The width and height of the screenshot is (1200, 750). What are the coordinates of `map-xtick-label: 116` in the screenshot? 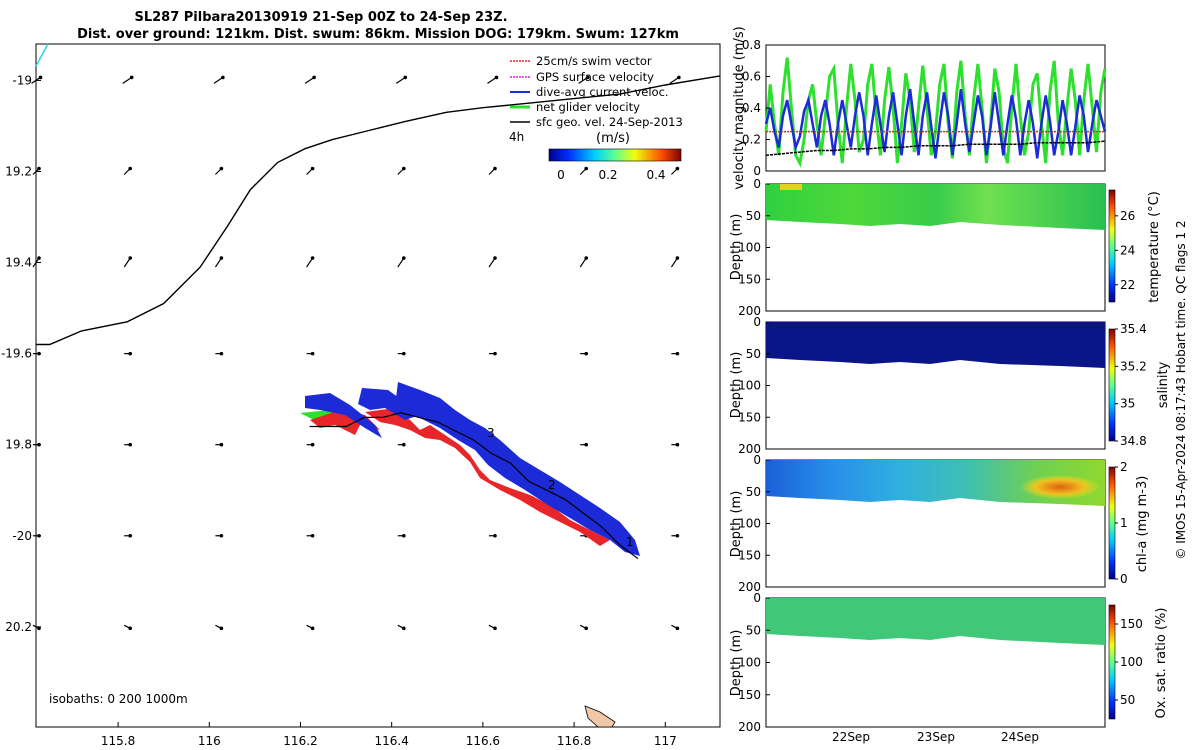 It's located at (209, 741).